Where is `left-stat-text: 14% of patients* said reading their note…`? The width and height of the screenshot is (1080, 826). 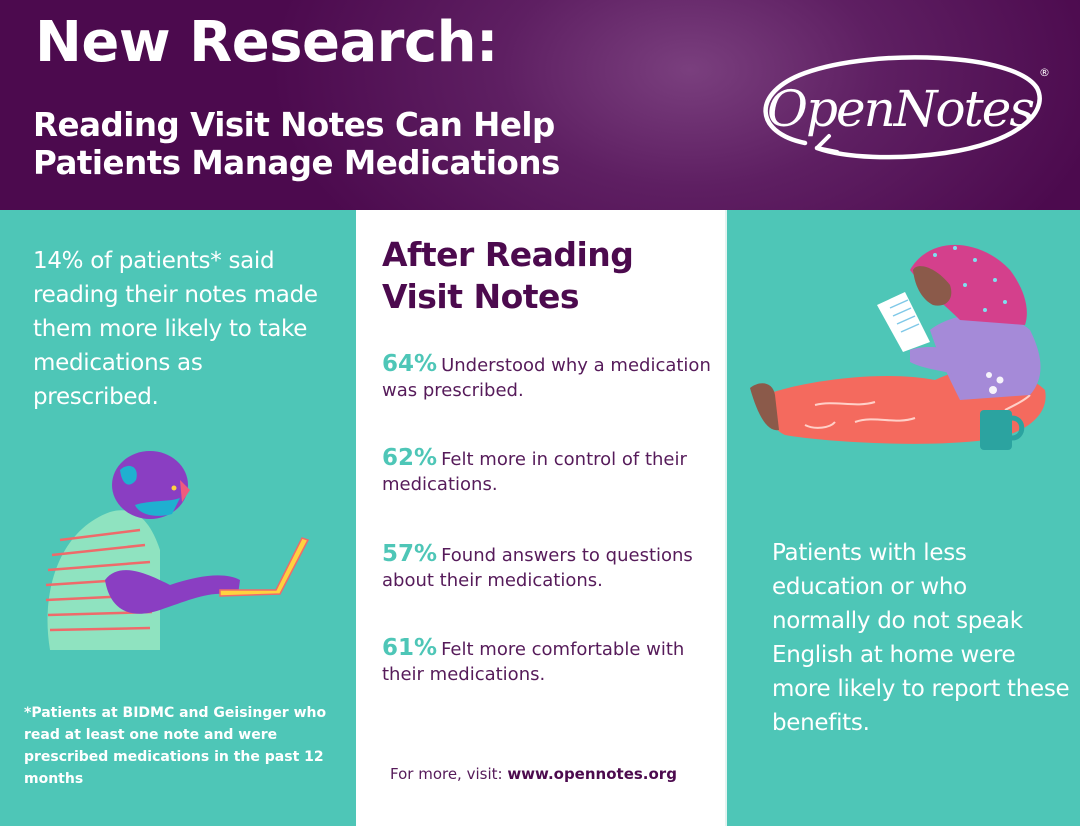
left-stat-text: 14% of patients* said reading their note… is located at coordinates (175, 329).